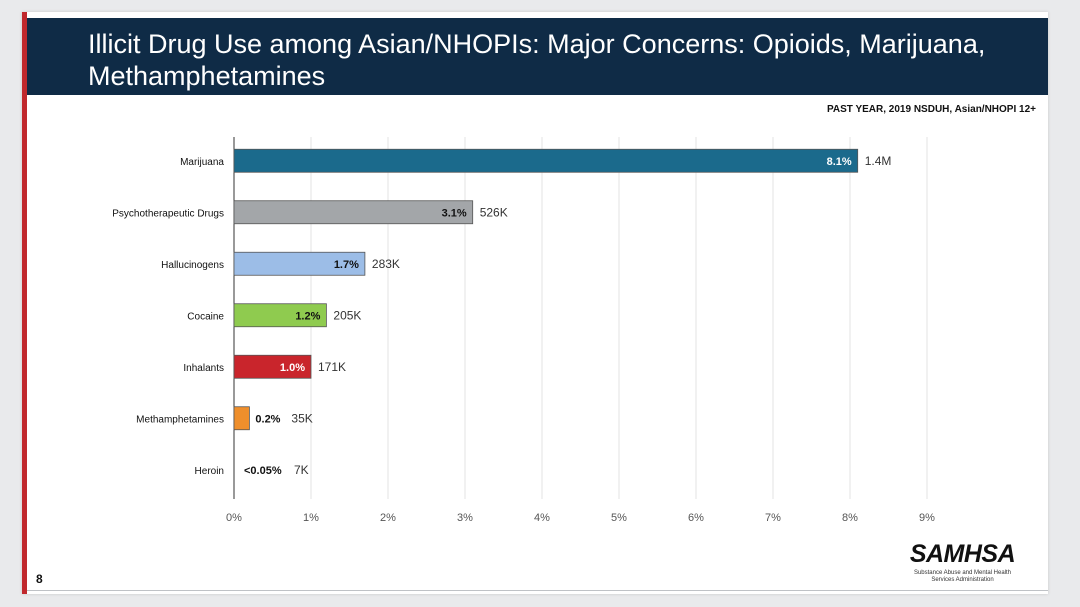 This screenshot has width=1080, height=607. What do you see at coordinates (292, 368) in the screenshot?
I see `value-label: 1.0%` at bounding box center [292, 368].